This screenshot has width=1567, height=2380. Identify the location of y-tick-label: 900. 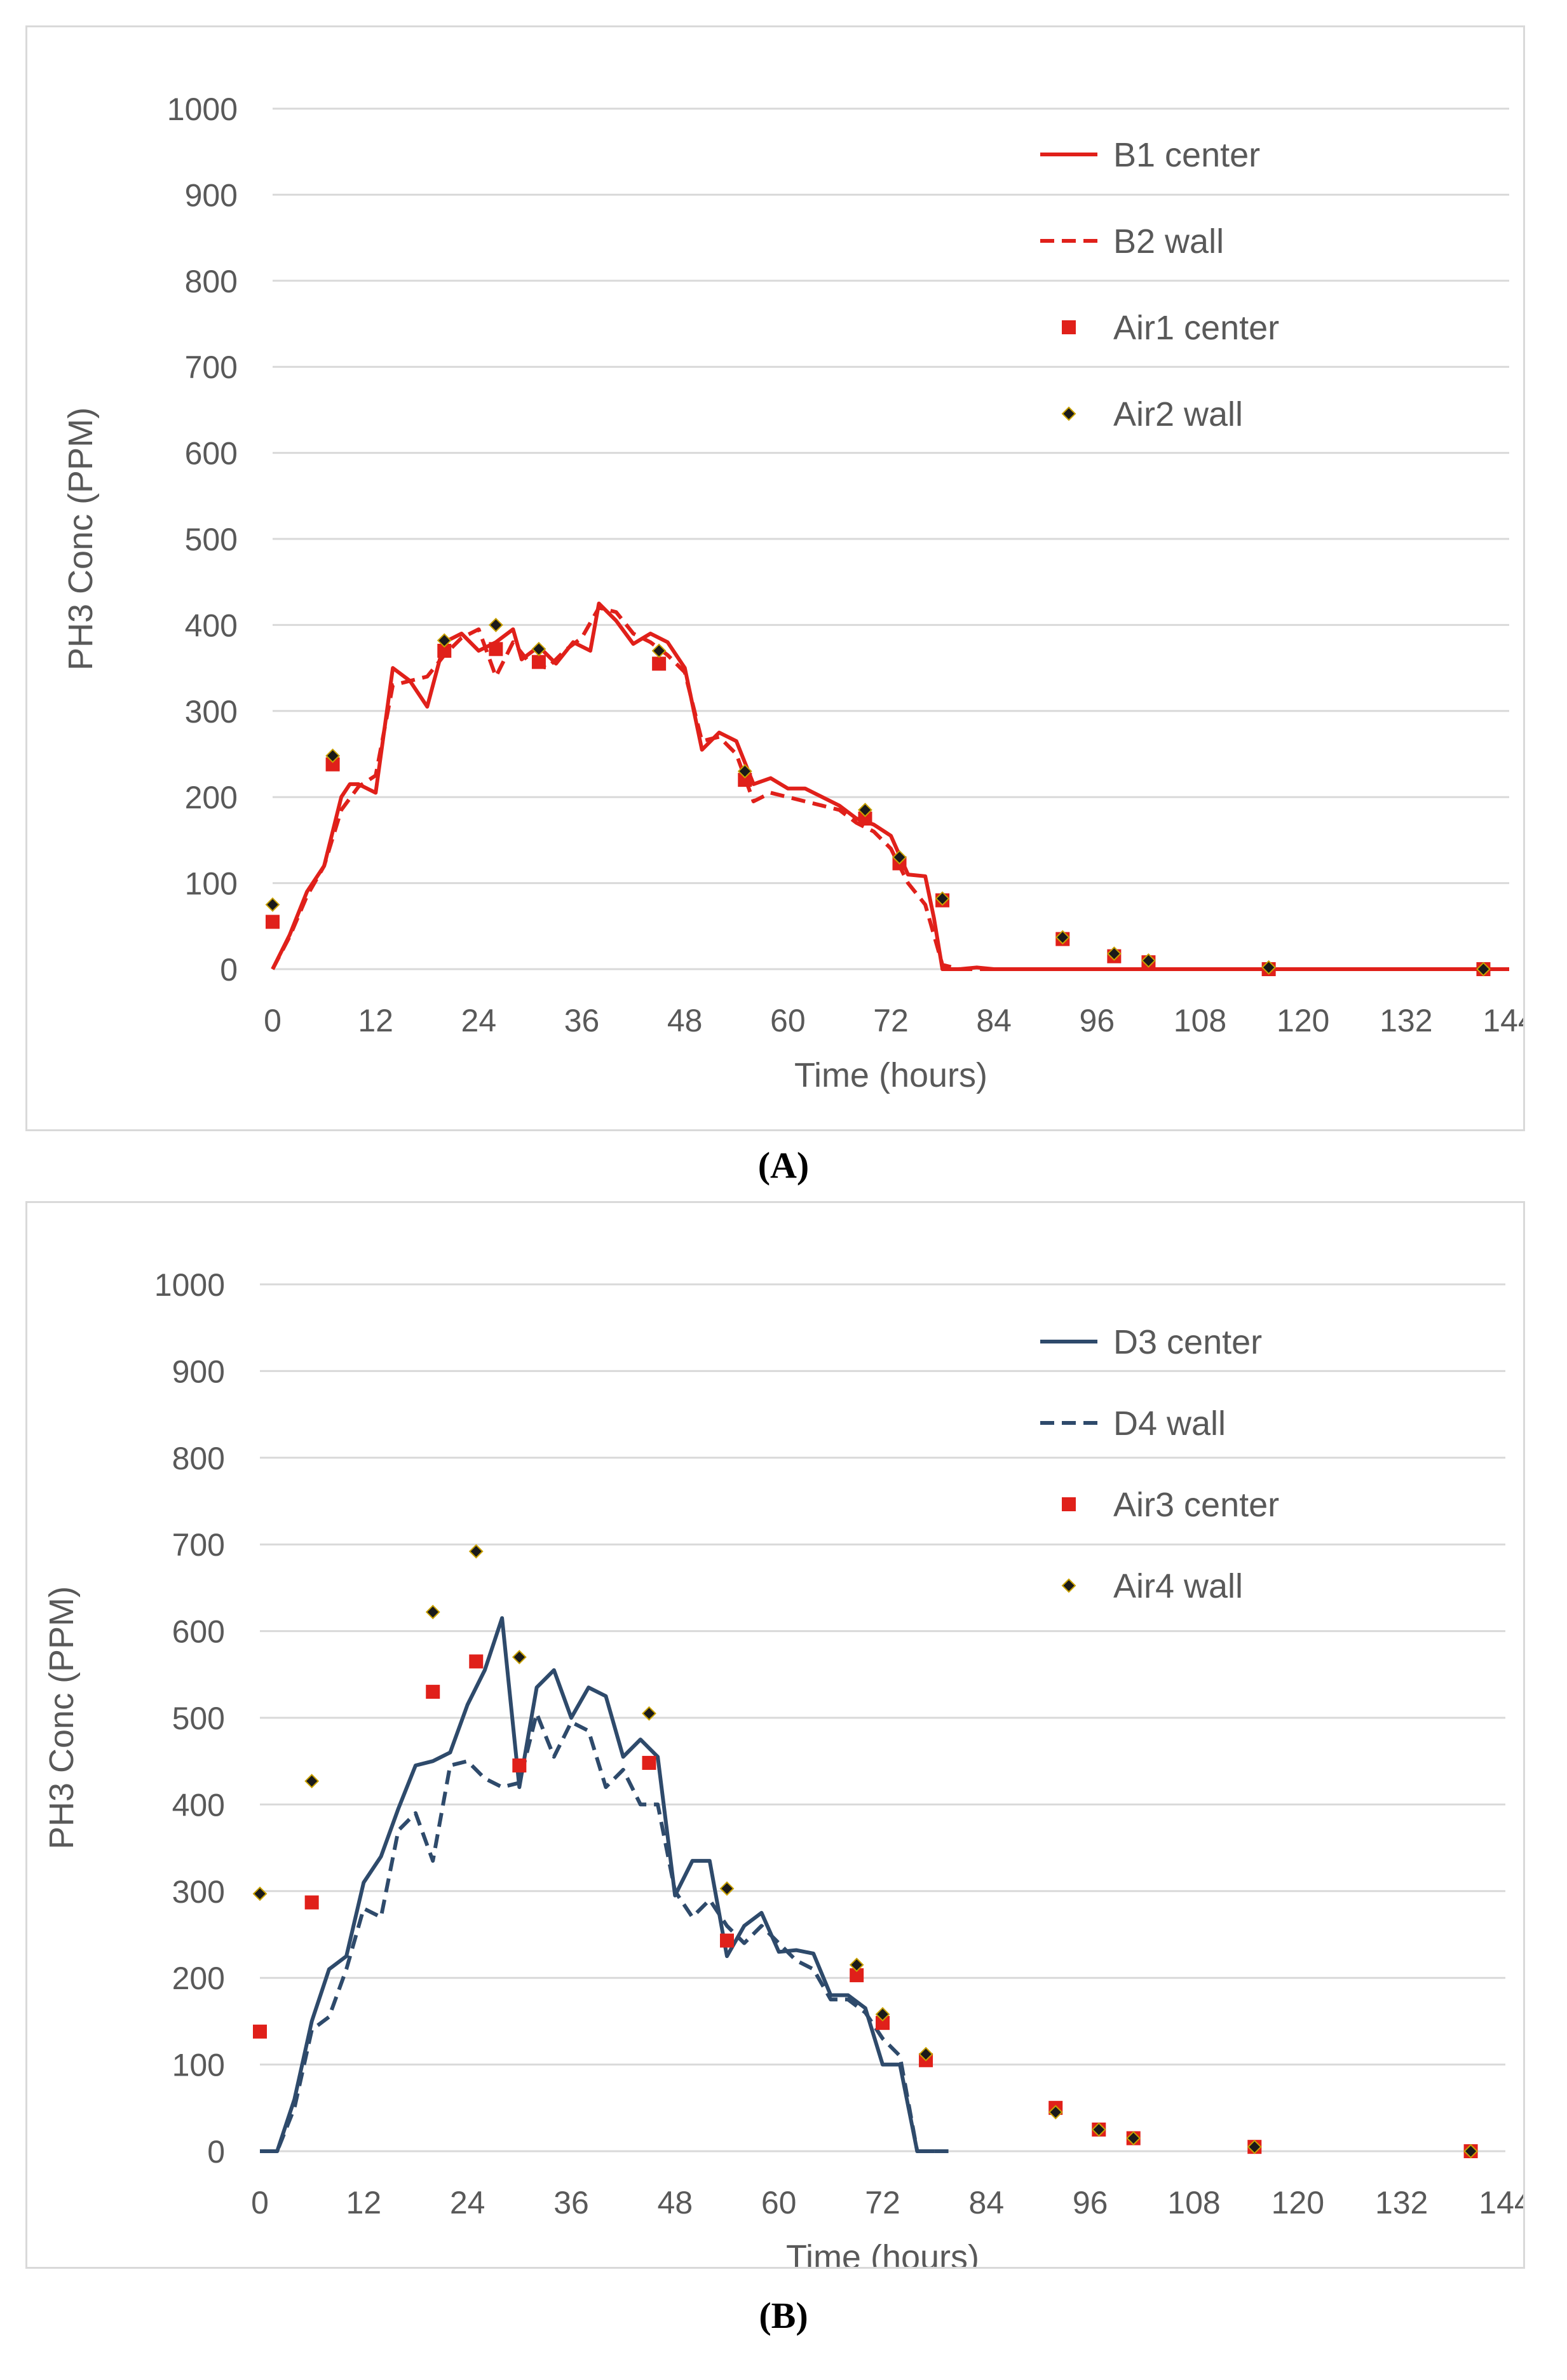
(198, 1371).